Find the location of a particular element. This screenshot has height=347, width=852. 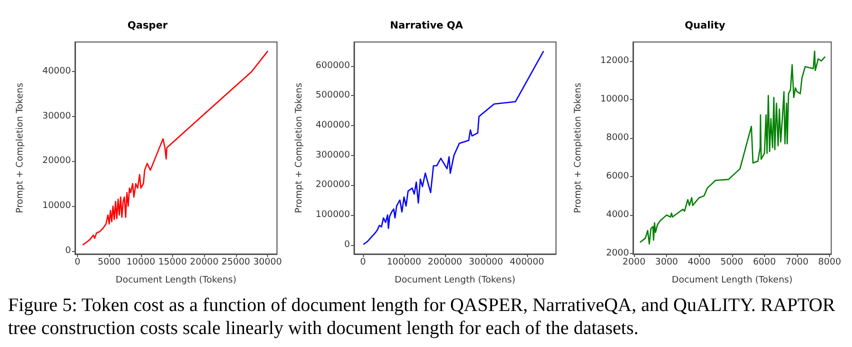

x-tick-label: 30000 is located at coordinates (267, 263).